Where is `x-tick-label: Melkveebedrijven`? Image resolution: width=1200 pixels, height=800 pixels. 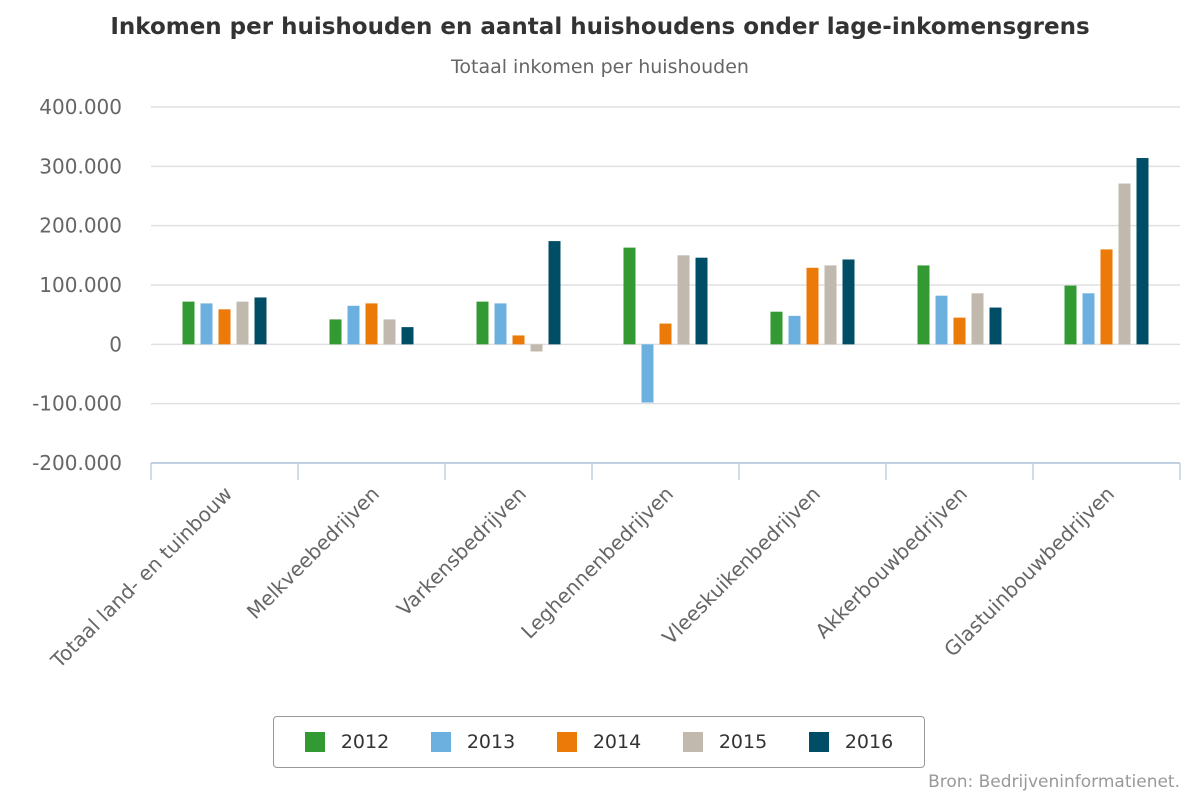 x-tick-label: Melkveebedrijven is located at coordinates (313, 553).